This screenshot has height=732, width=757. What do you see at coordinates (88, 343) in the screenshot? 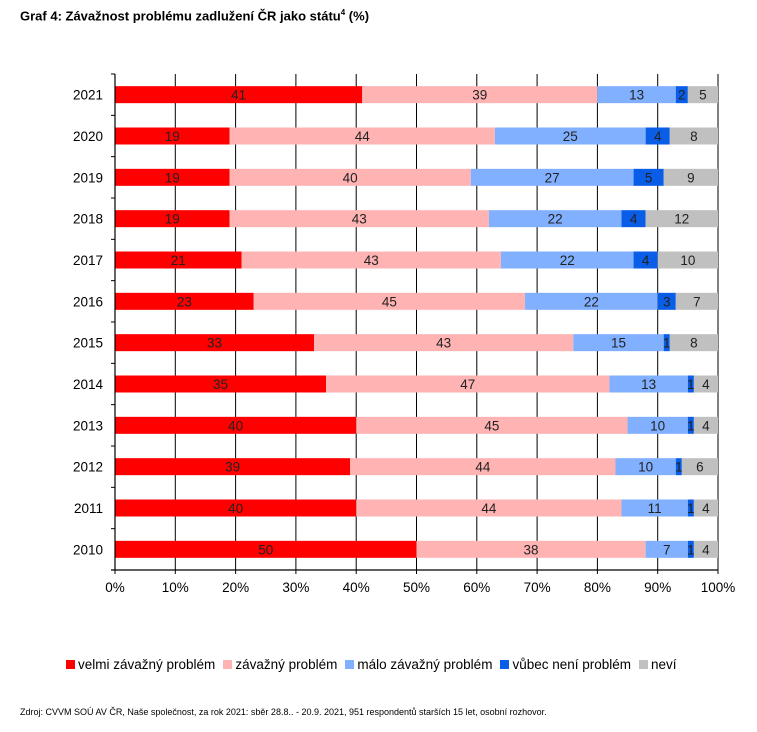
I see `y-tick-label: 2015` at bounding box center [88, 343].